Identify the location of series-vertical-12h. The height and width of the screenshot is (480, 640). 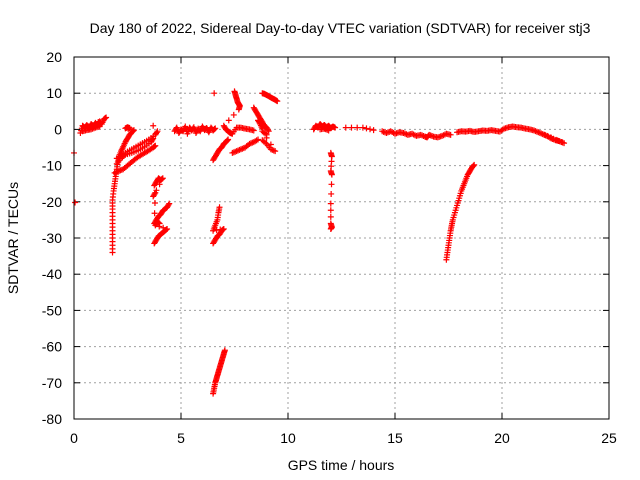
(331, 190).